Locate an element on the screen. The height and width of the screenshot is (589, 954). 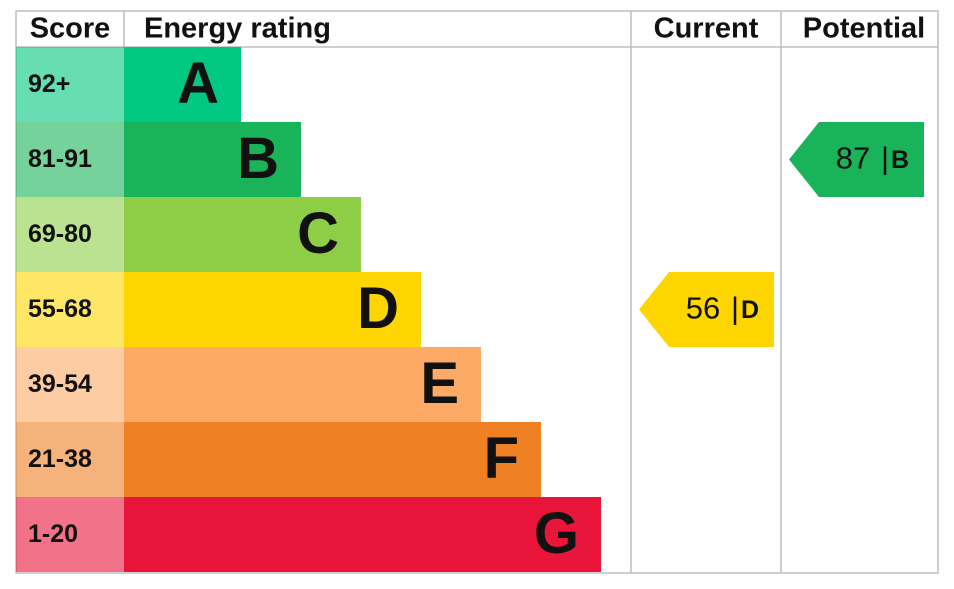
current-letter: D is located at coordinates (750, 310).